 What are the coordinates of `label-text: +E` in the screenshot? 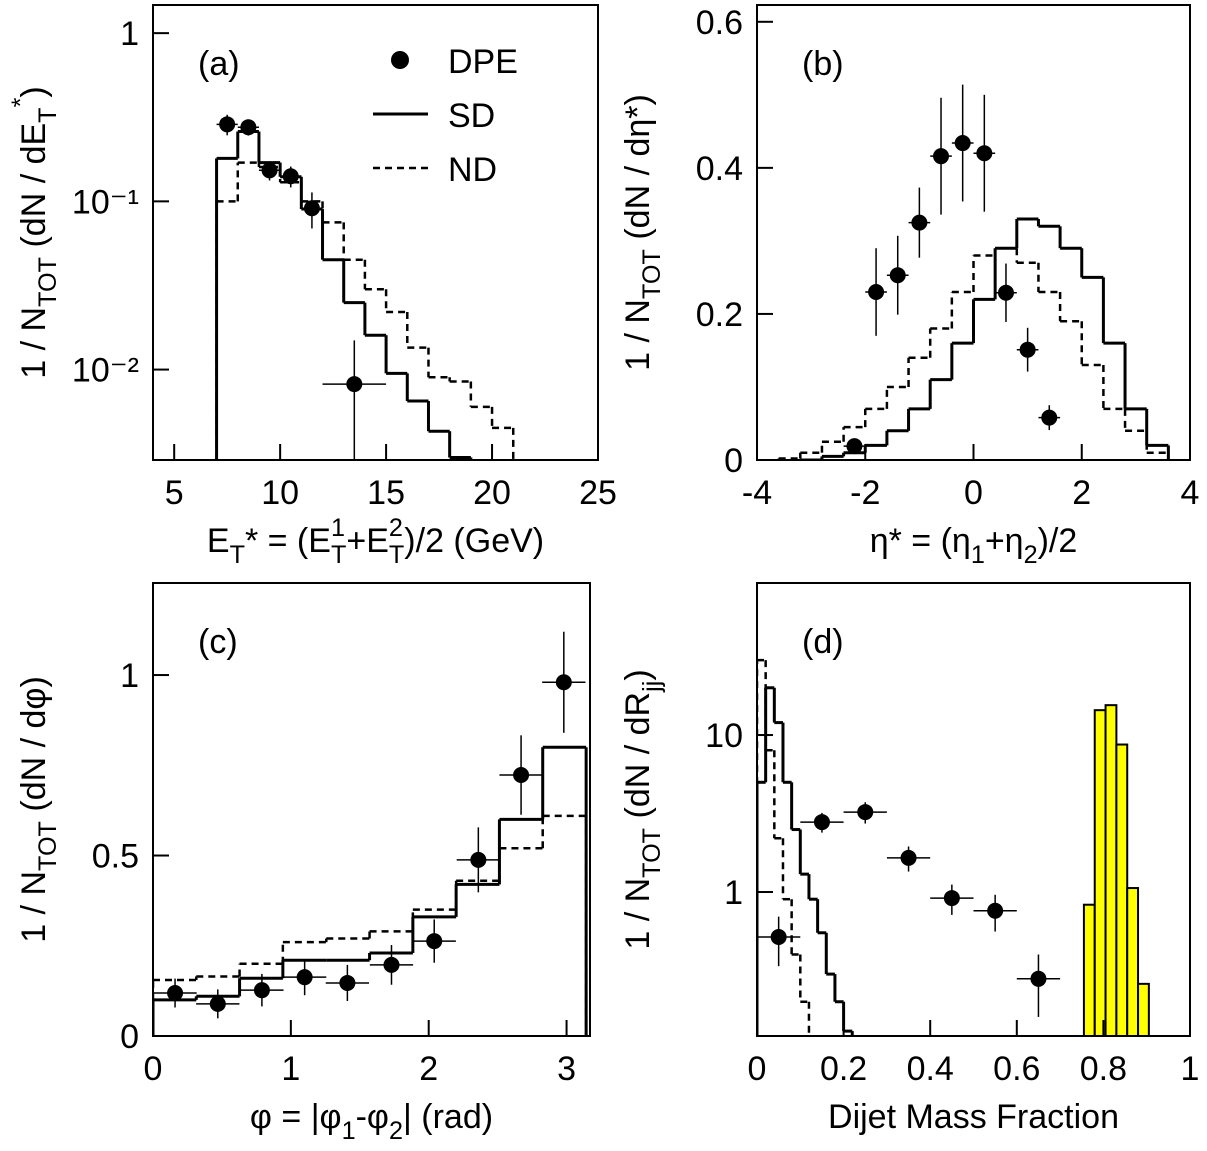 It's located at (367, 541).